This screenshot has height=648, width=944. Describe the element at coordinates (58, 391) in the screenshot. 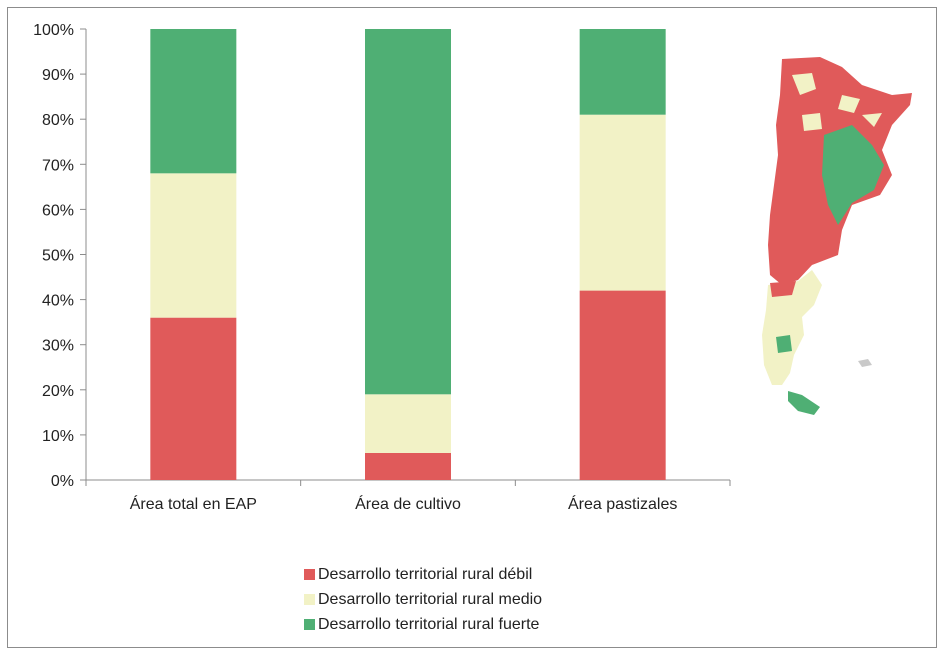

I see `y-tick-label: 20%` at that location.